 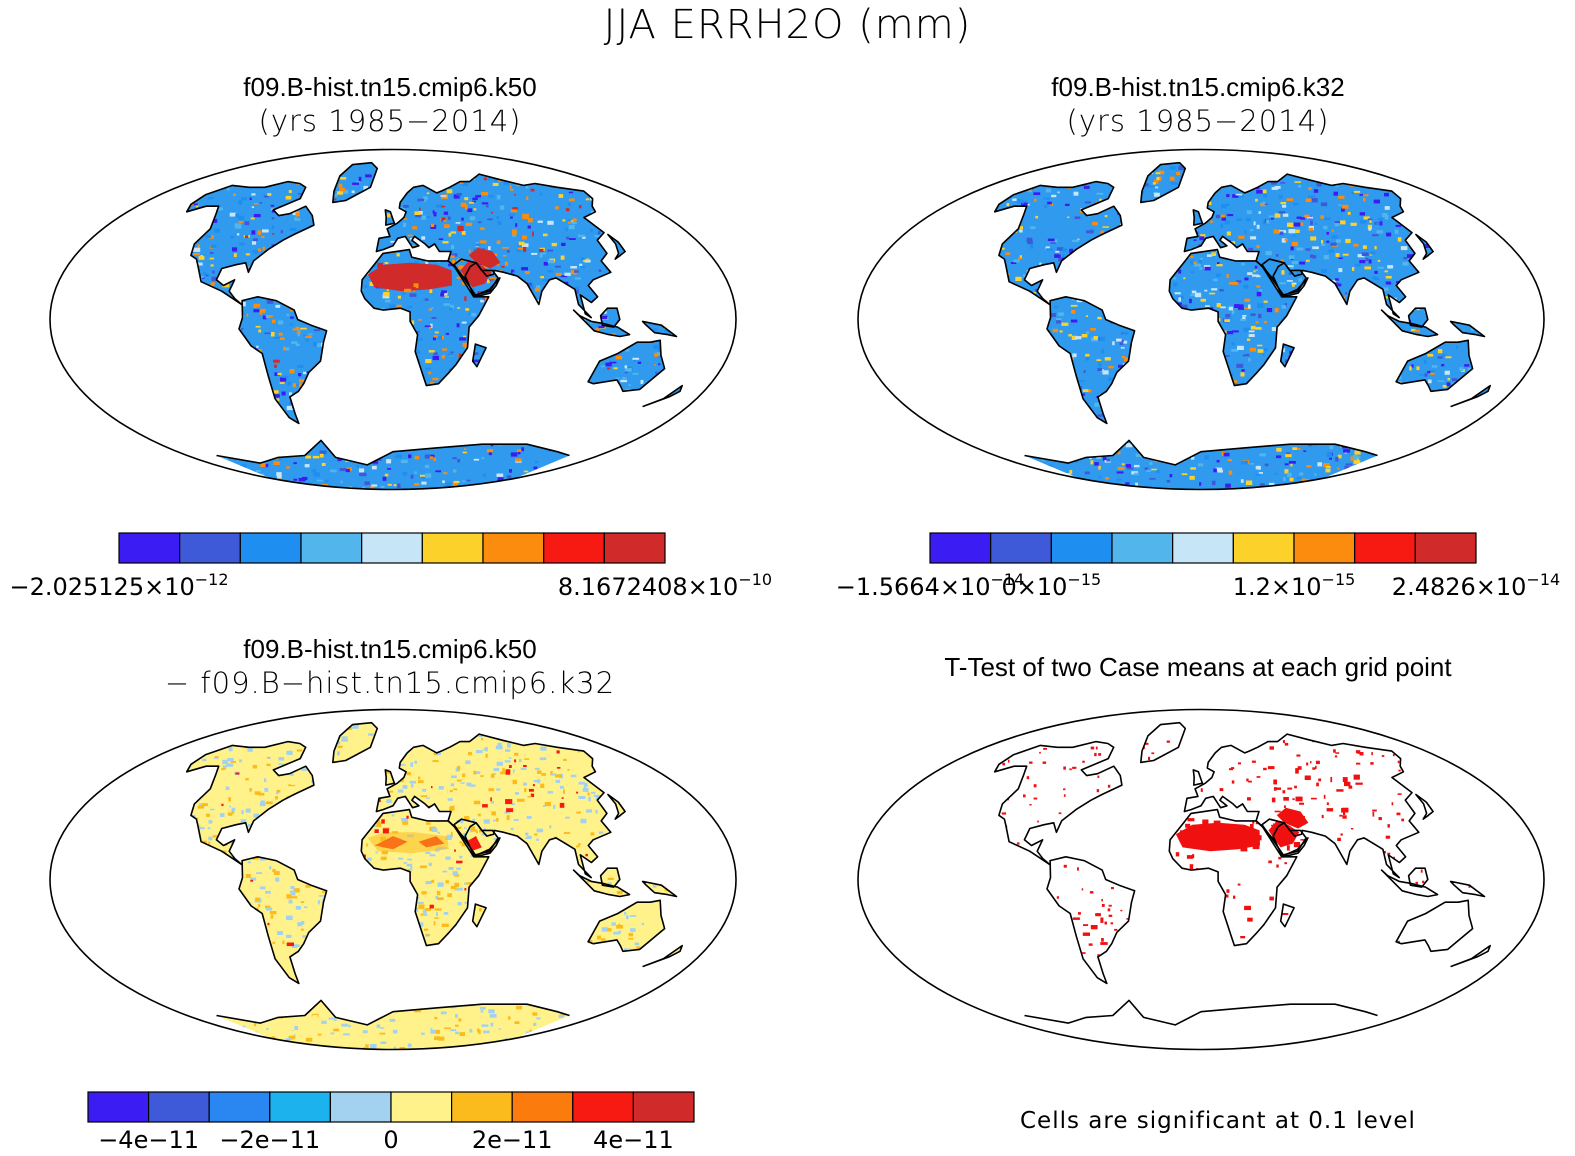 I want to click on map-panel-k50, so click(x=393, y=319).